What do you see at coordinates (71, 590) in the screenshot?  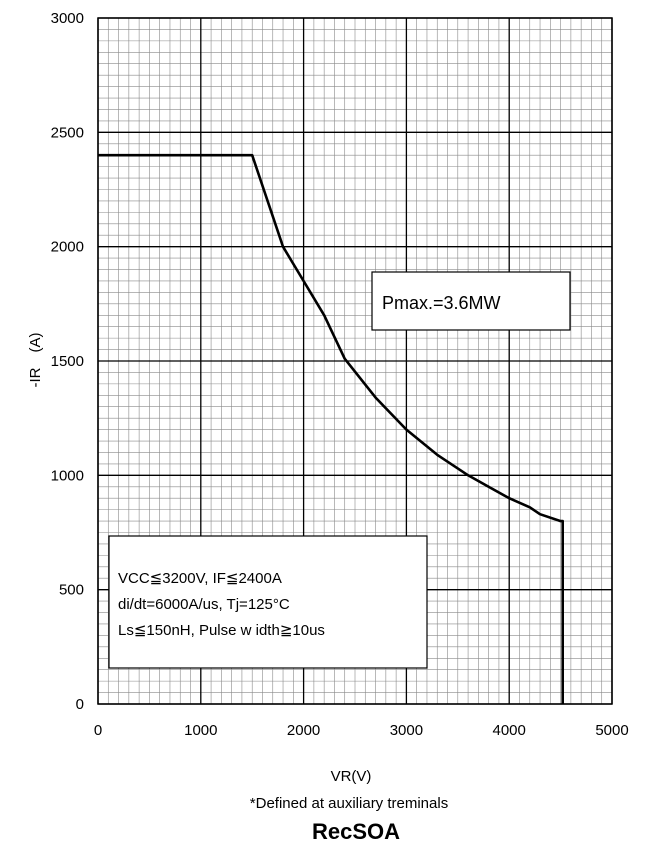 I see `y-tick-label: 500` at bounding box center [71, 590].